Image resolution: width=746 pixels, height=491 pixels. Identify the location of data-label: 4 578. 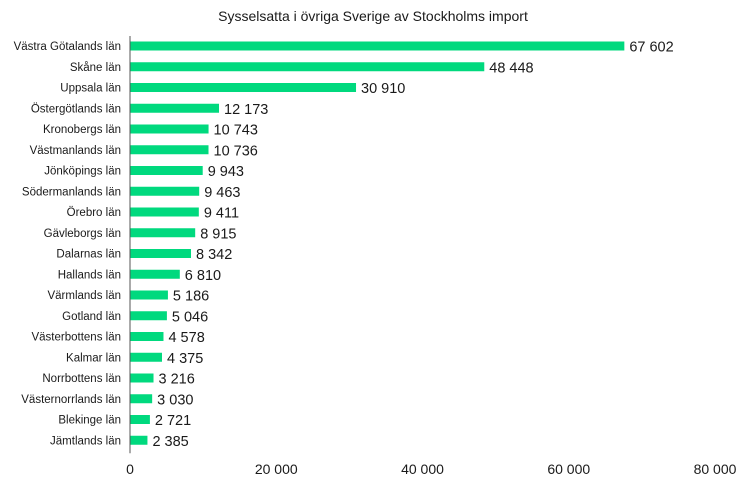
(186, 338).